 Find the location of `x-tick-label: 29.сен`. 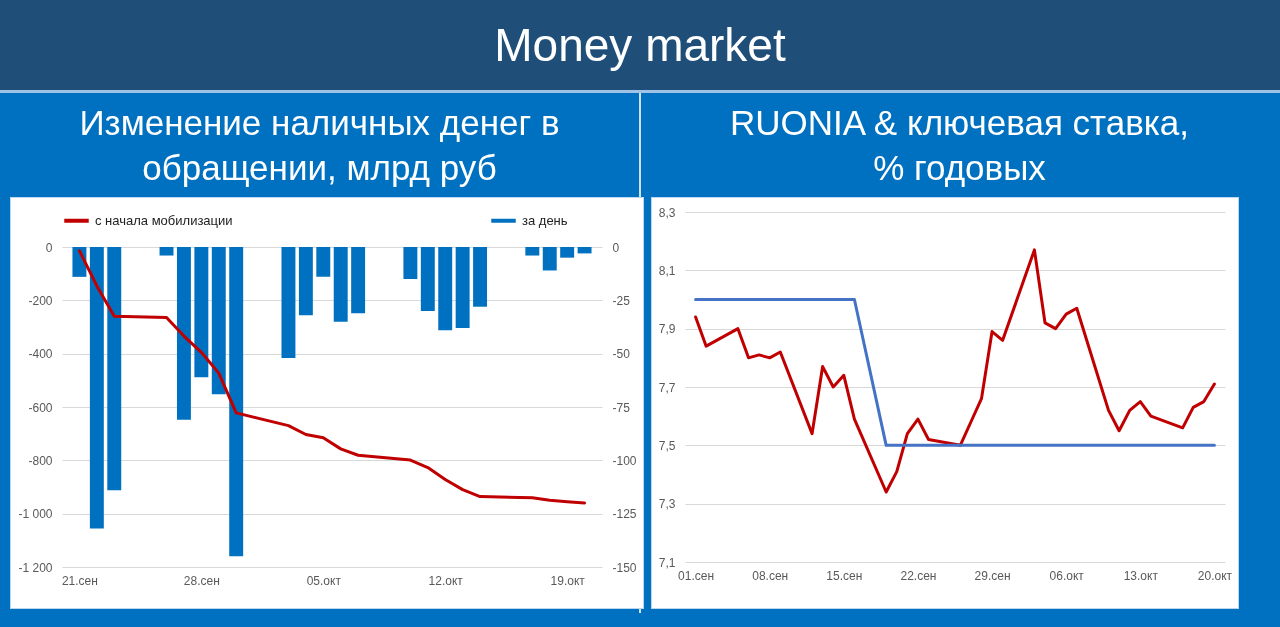

x-tick-label: 29.сен is located at coordinates (992, 575).